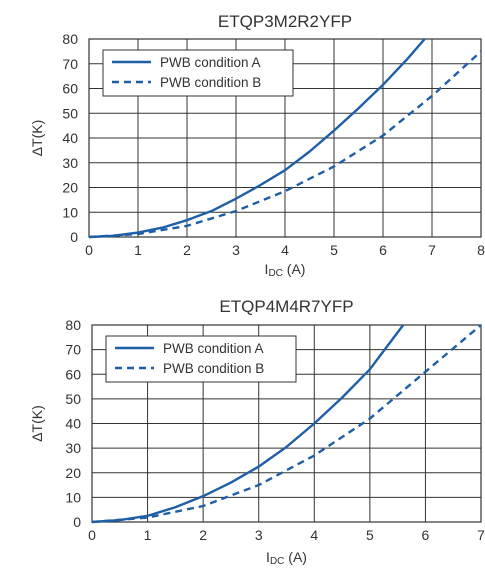 The image size is (485, 568). Describe the element at coordinates (286, 306) in the screenshot. I see `chart-title: ETQP4M4R7YFP` at that location.